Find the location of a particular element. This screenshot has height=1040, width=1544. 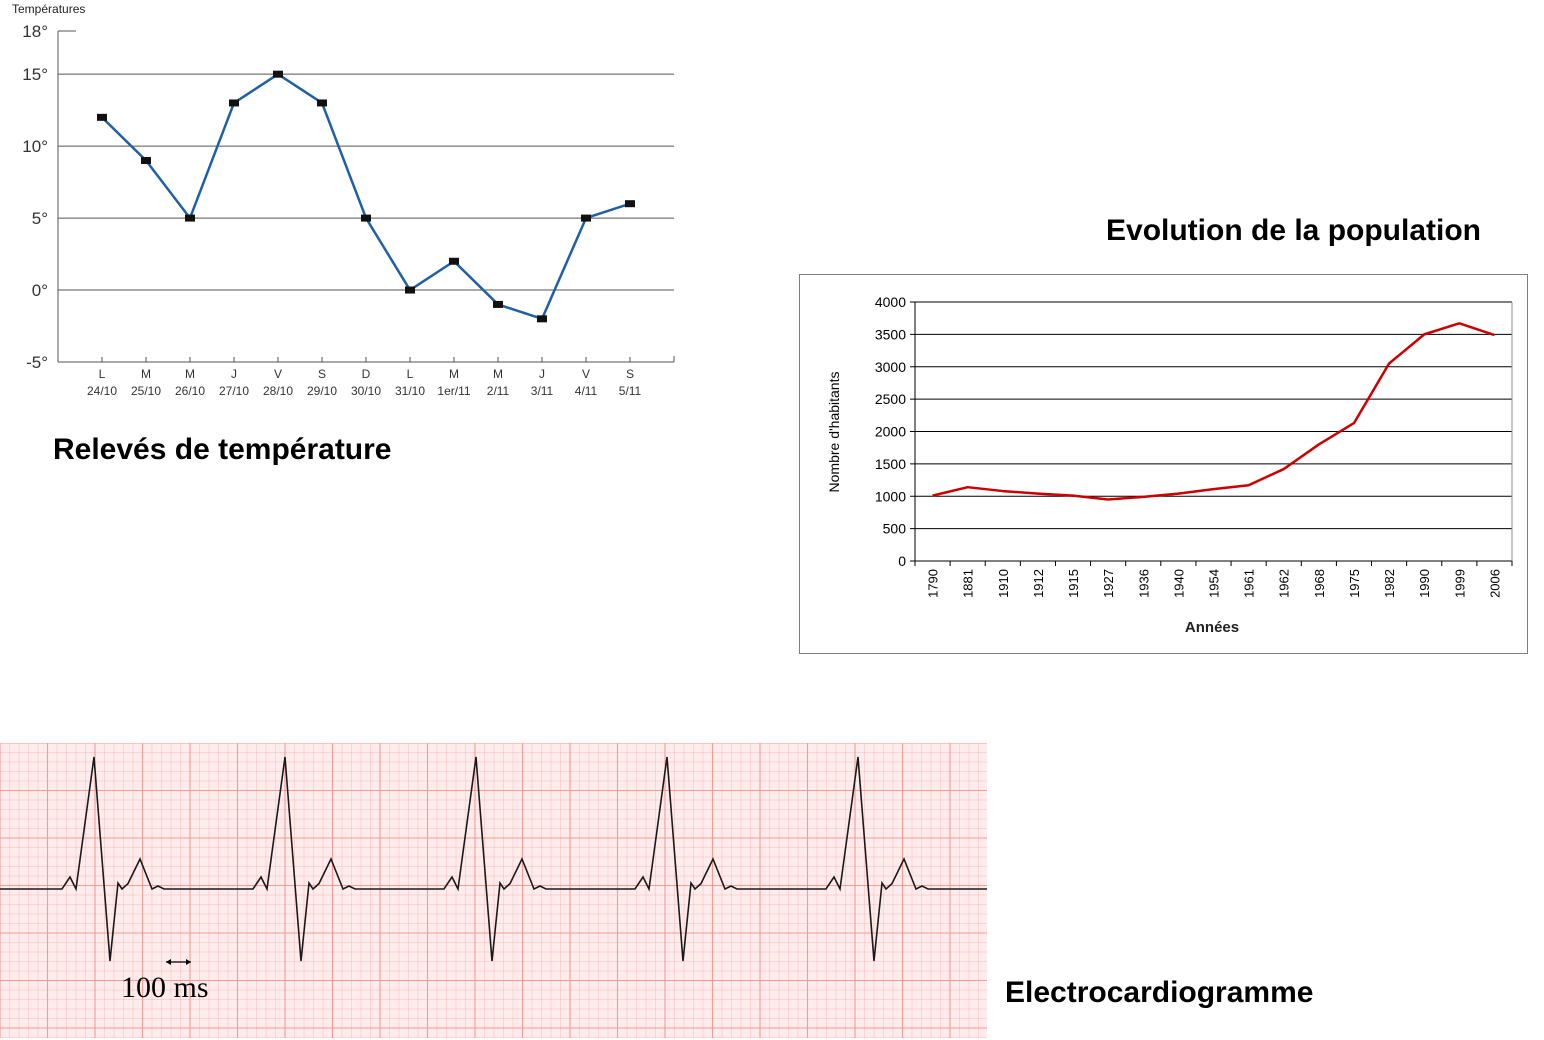

temperature-chart-title: Relevés de température is located at coordinates (222, 449).